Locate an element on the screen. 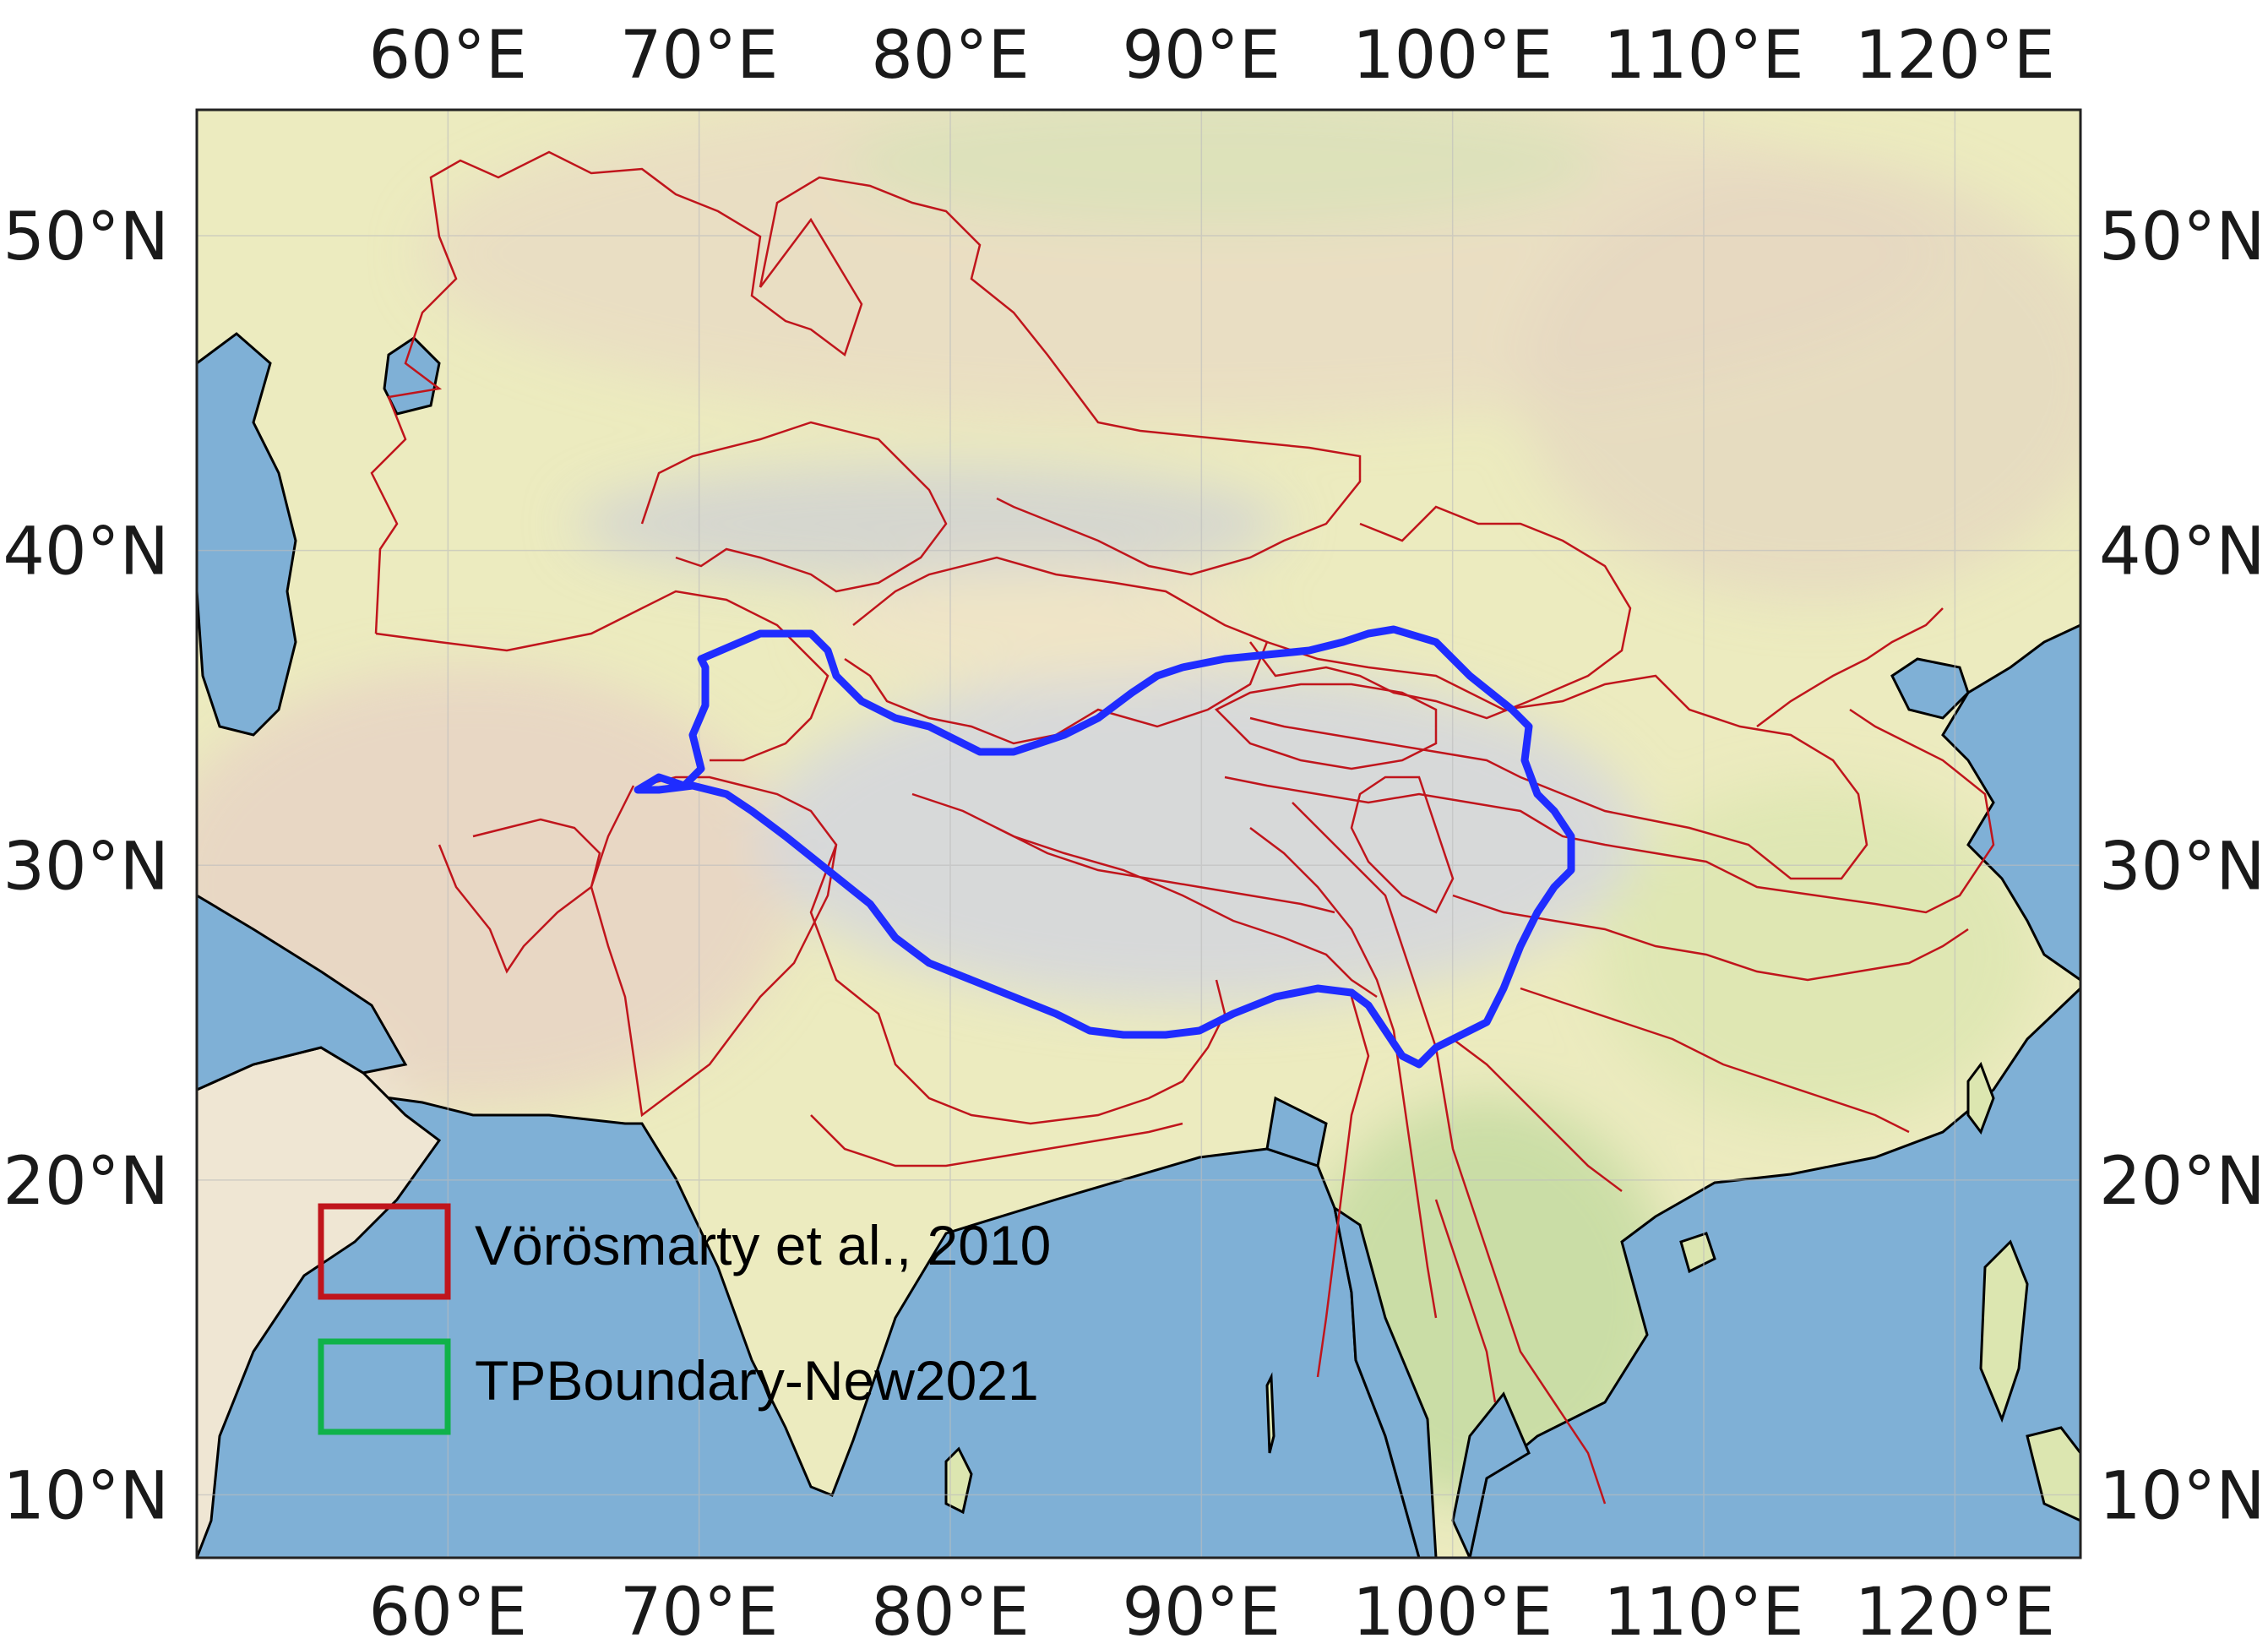 This screenshot has width=2268, height=1649. basin-balkhash is located at coordinates (794, 507).